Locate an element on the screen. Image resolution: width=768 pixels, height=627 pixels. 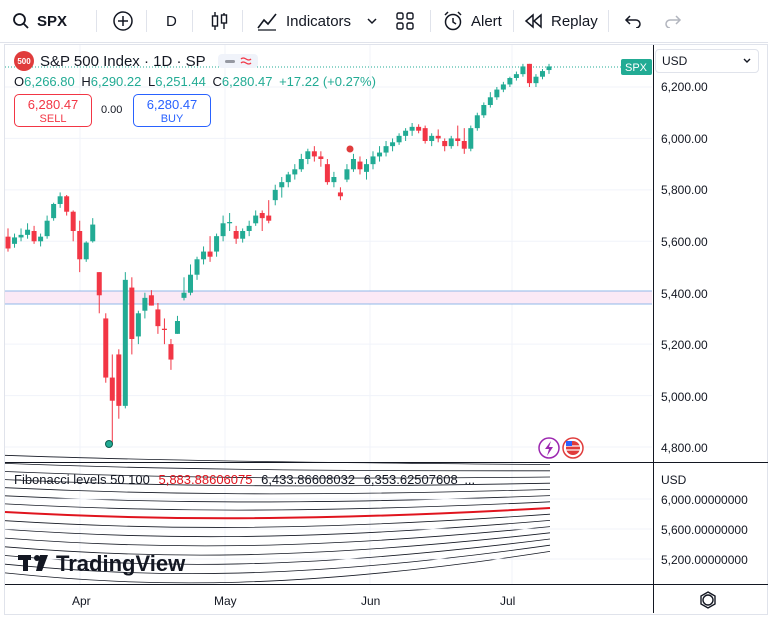
symbol-search-button: SPX is located at coordinates (39, 21).